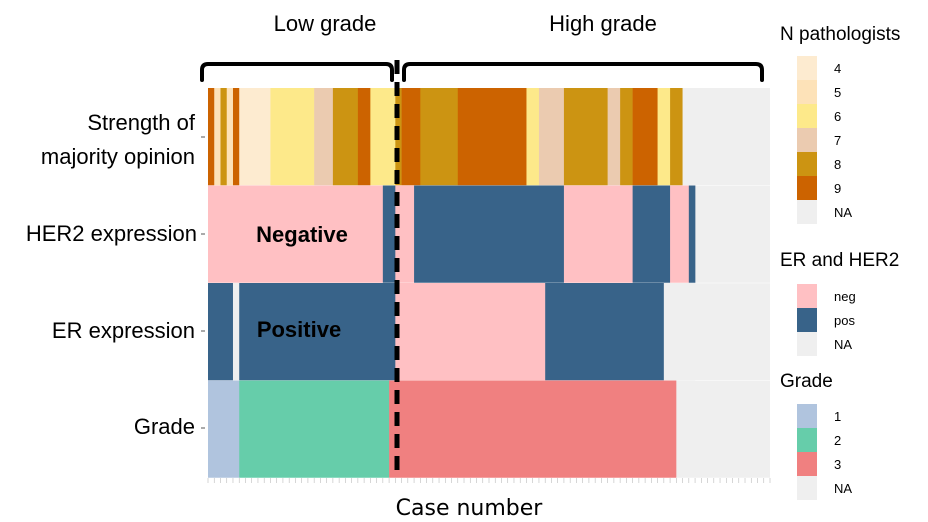 The image size is (928, 522). What do you see at coordinates (583, 72) in the screenshot?
I see `bracket-high-grade` at bounding box center [583, 72].